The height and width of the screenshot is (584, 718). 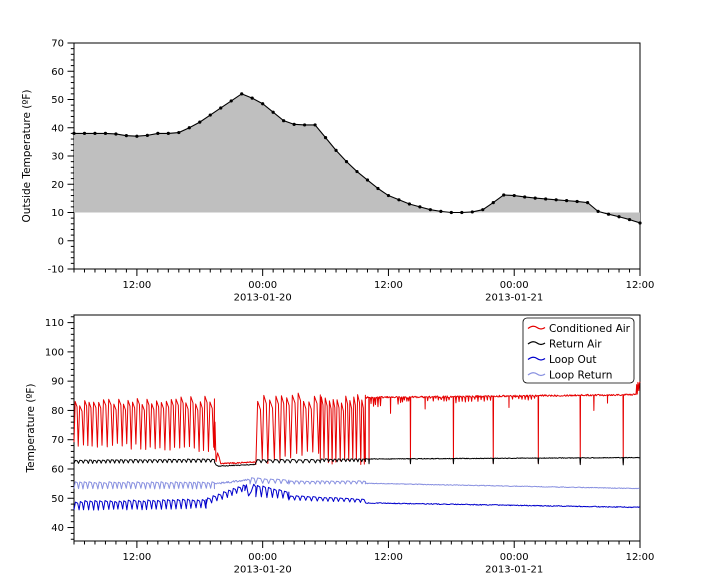 What do you see at coordinates (57, 382) in the screenshot?
I see `y-tick-label: 90` at bounding box center [57, 382].